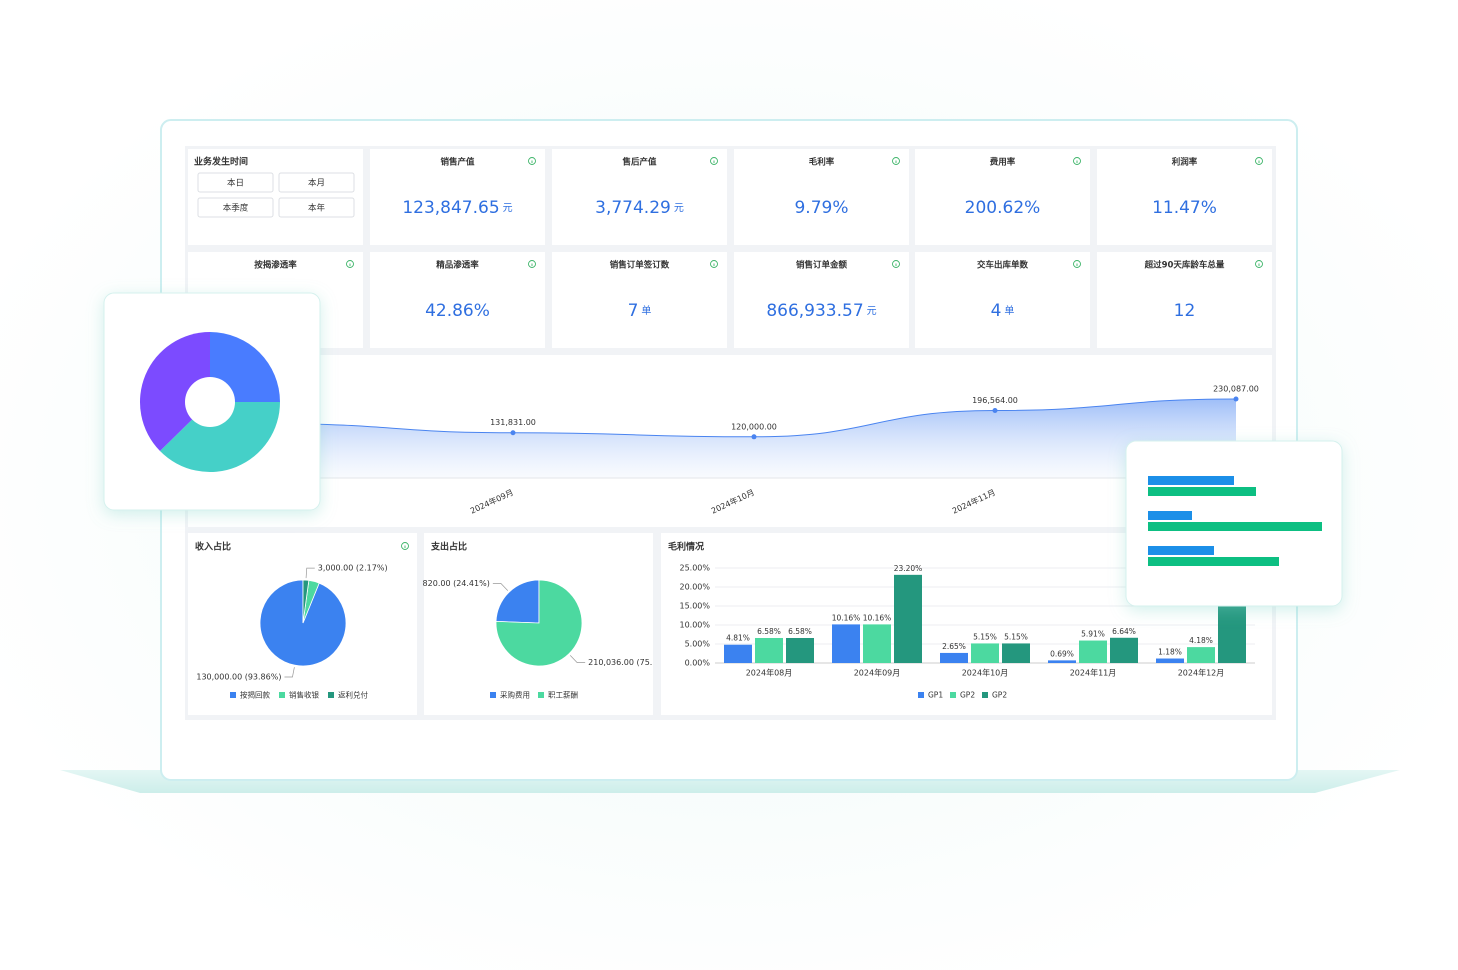  Describe the element at coordinates (935, 695) in the screenshot. I see `legend-label: GP1` at that location.